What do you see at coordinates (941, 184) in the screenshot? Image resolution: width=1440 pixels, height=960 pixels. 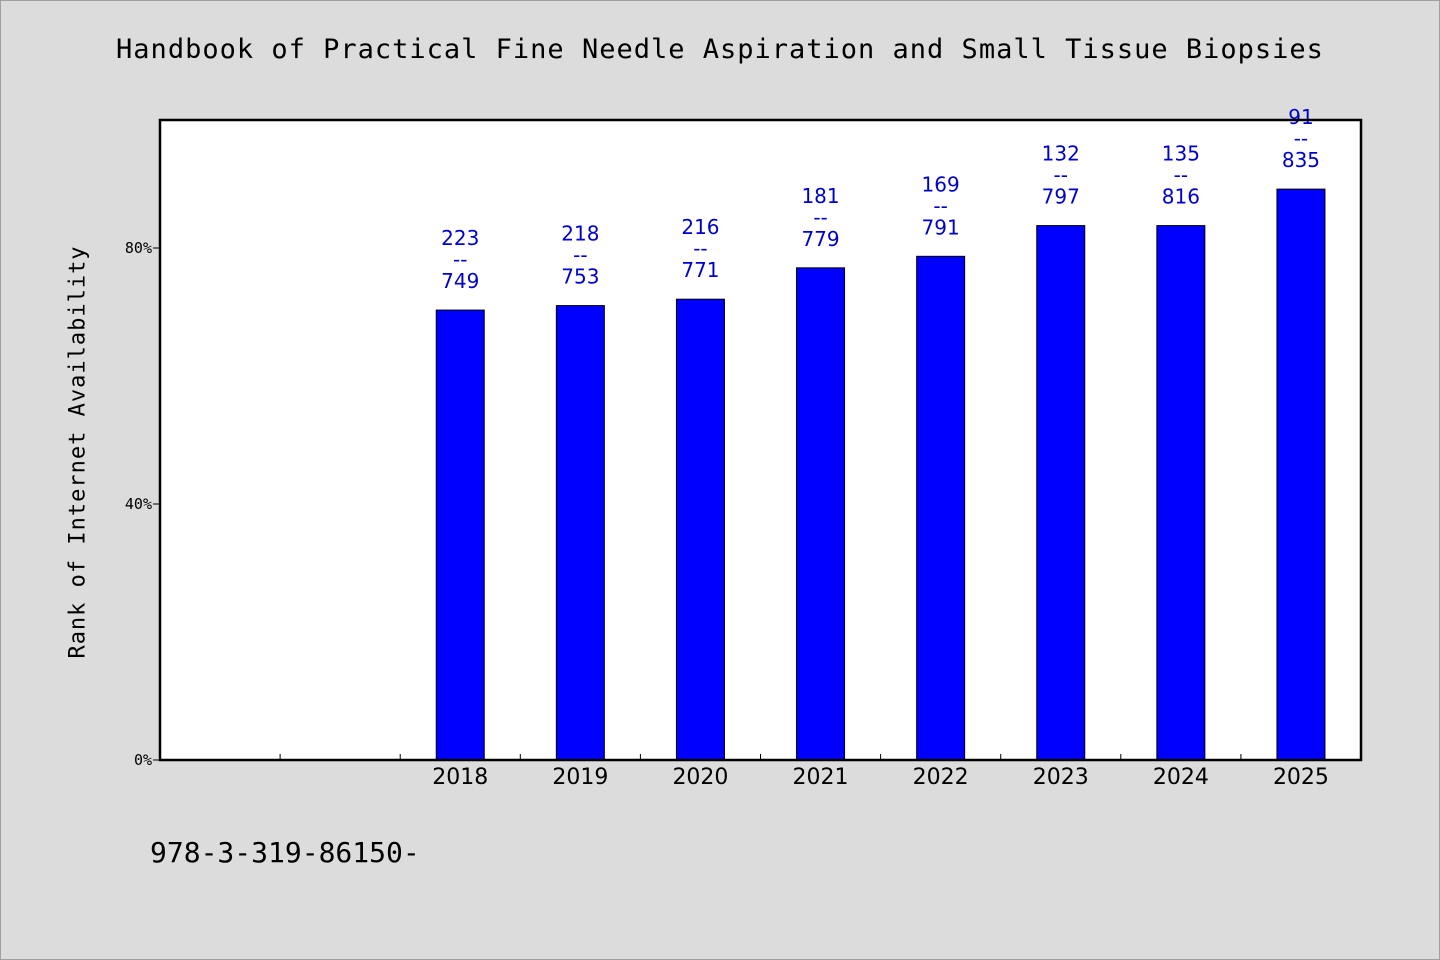 I see `data-label: 169` at bounding box center [941, 184].